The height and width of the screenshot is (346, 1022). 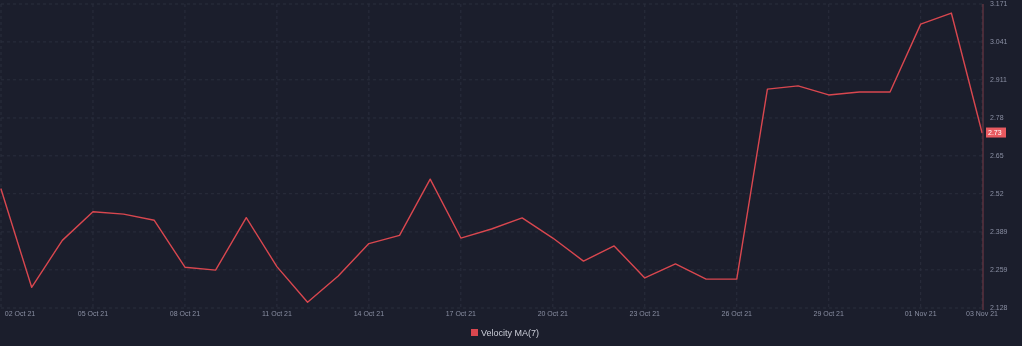 What do you see at coordinates (510, 333) in the screenshot?
I see `legend-label: Velocity MA(7)` at bounding box center [510, 333].